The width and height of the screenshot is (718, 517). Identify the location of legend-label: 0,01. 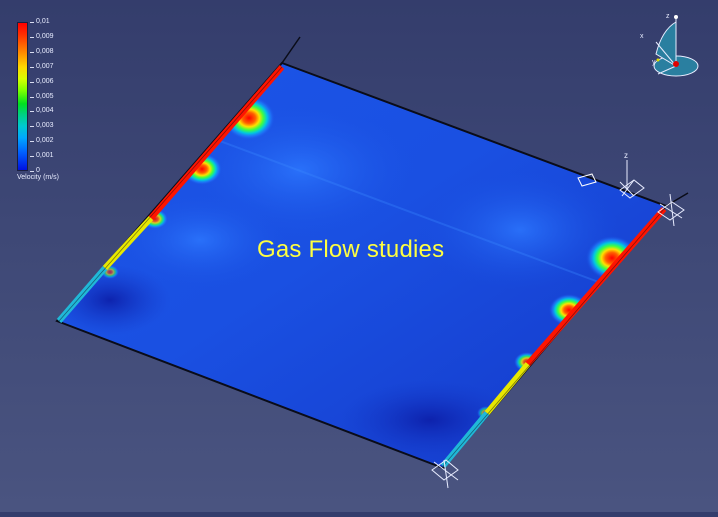
(43, 21).